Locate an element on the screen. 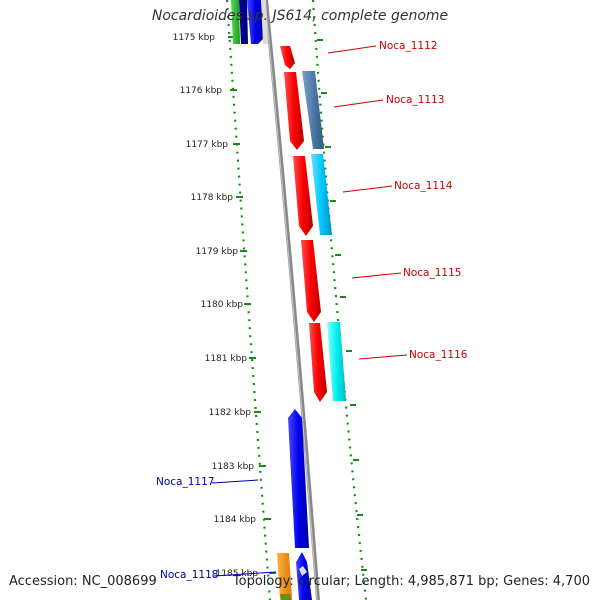 This screenshot has width=600, height=600. ruler-label: 1176 kbp is located at coordinates (201, 91).